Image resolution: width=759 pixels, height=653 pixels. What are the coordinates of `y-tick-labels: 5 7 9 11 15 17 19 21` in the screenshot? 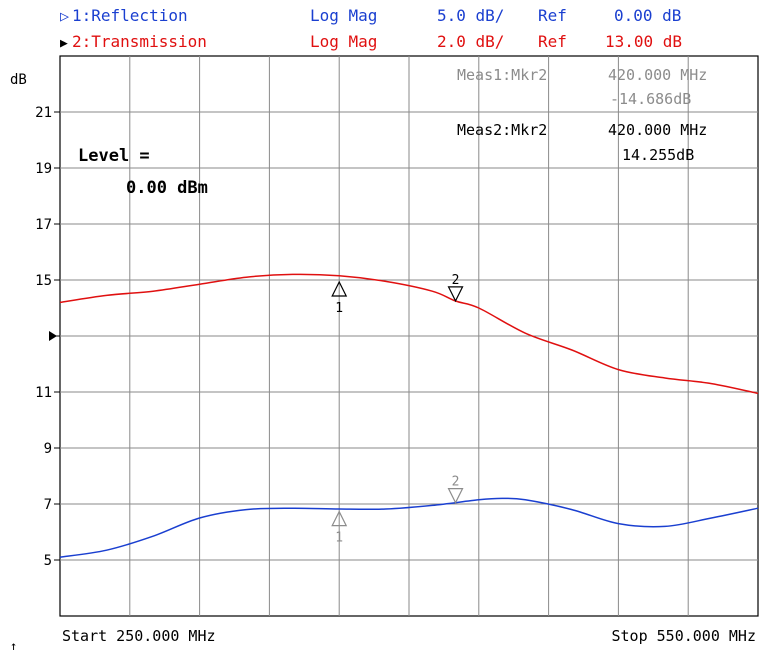 It's located at (47, 337).